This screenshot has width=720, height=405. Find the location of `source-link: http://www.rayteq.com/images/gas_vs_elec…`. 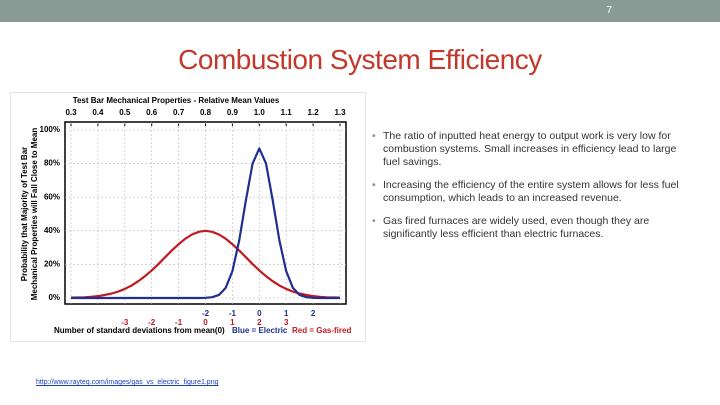

source-link: http://www.rayteq.com/images/gas_vs_elec… is located at coordinates (127, 382).